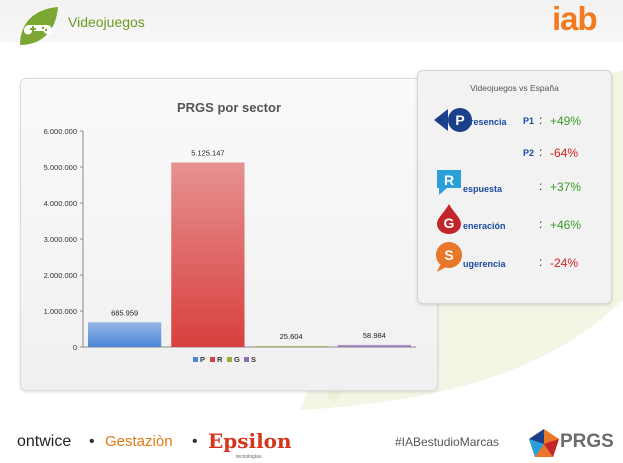 The width and height of the screenshot is (623, 463). Describe the element at coordinates (246, 359) in the screenshot. I see `legend-swatch-s` at that location.